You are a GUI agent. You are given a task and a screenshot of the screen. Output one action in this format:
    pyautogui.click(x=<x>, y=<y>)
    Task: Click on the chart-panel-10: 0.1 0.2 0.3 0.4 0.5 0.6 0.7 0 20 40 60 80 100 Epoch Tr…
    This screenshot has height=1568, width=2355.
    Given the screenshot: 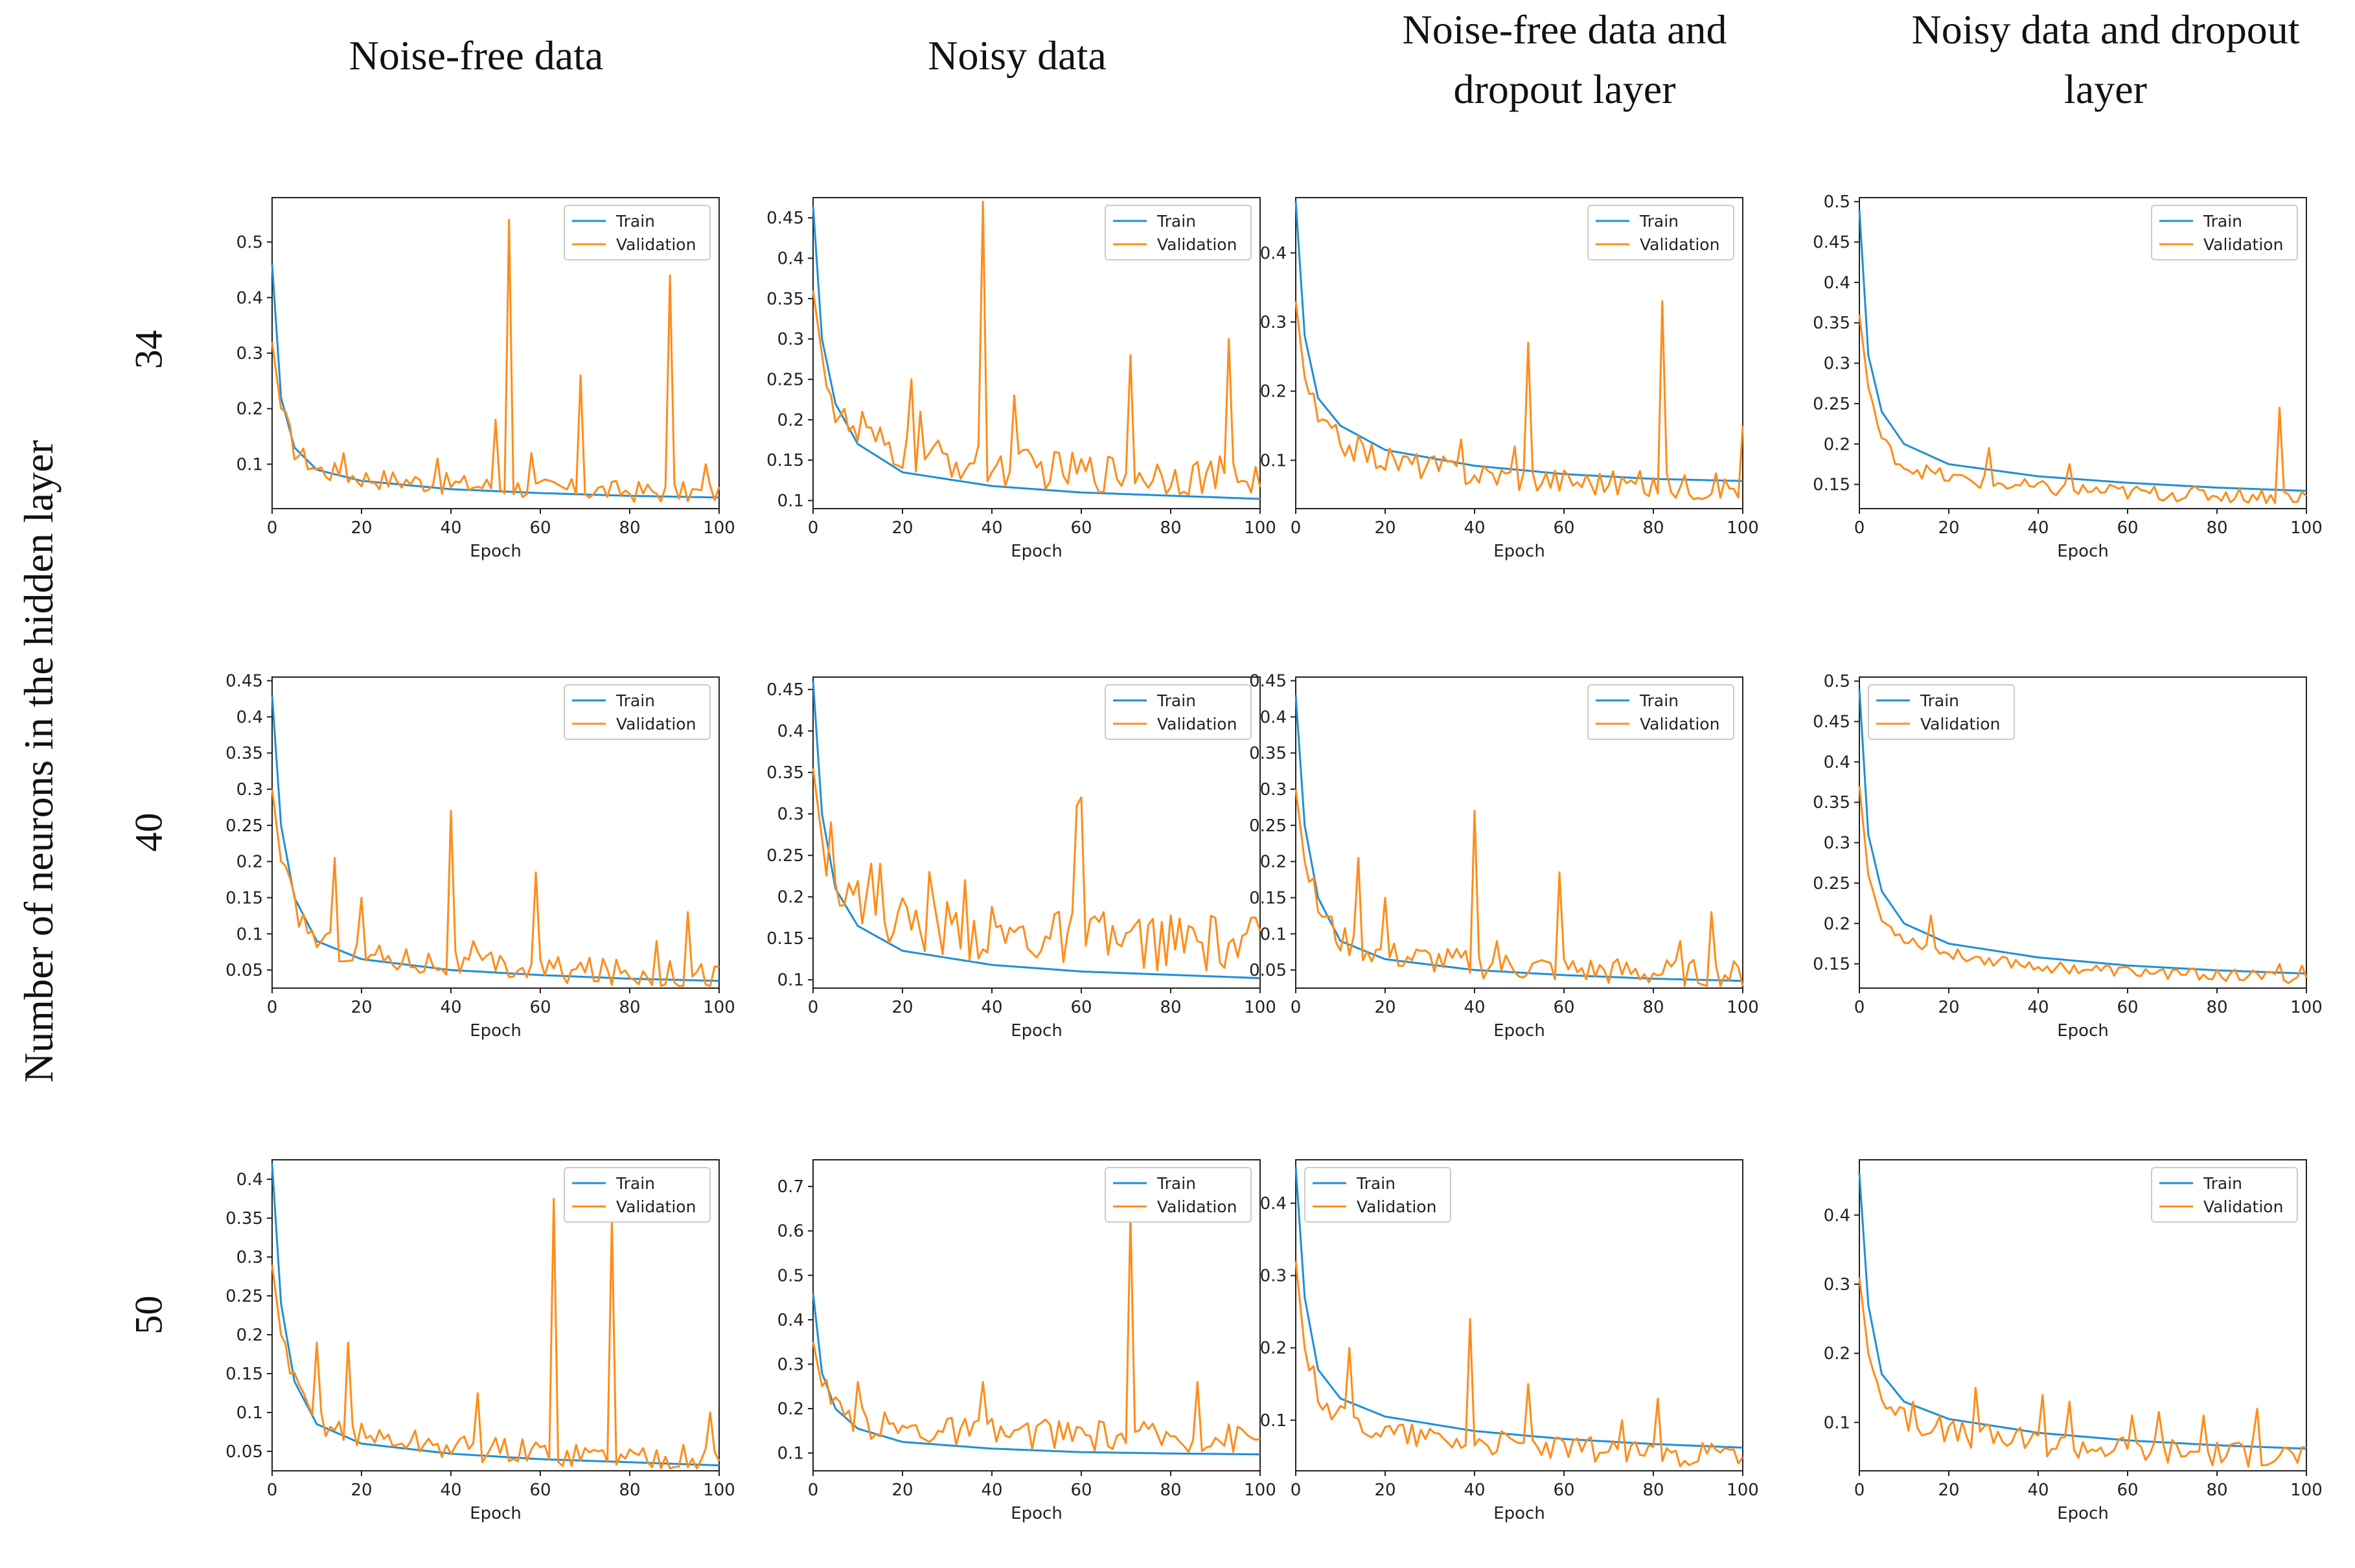 What is the action you would take?
    pyautogui.click(x=1027, y=1341)
    